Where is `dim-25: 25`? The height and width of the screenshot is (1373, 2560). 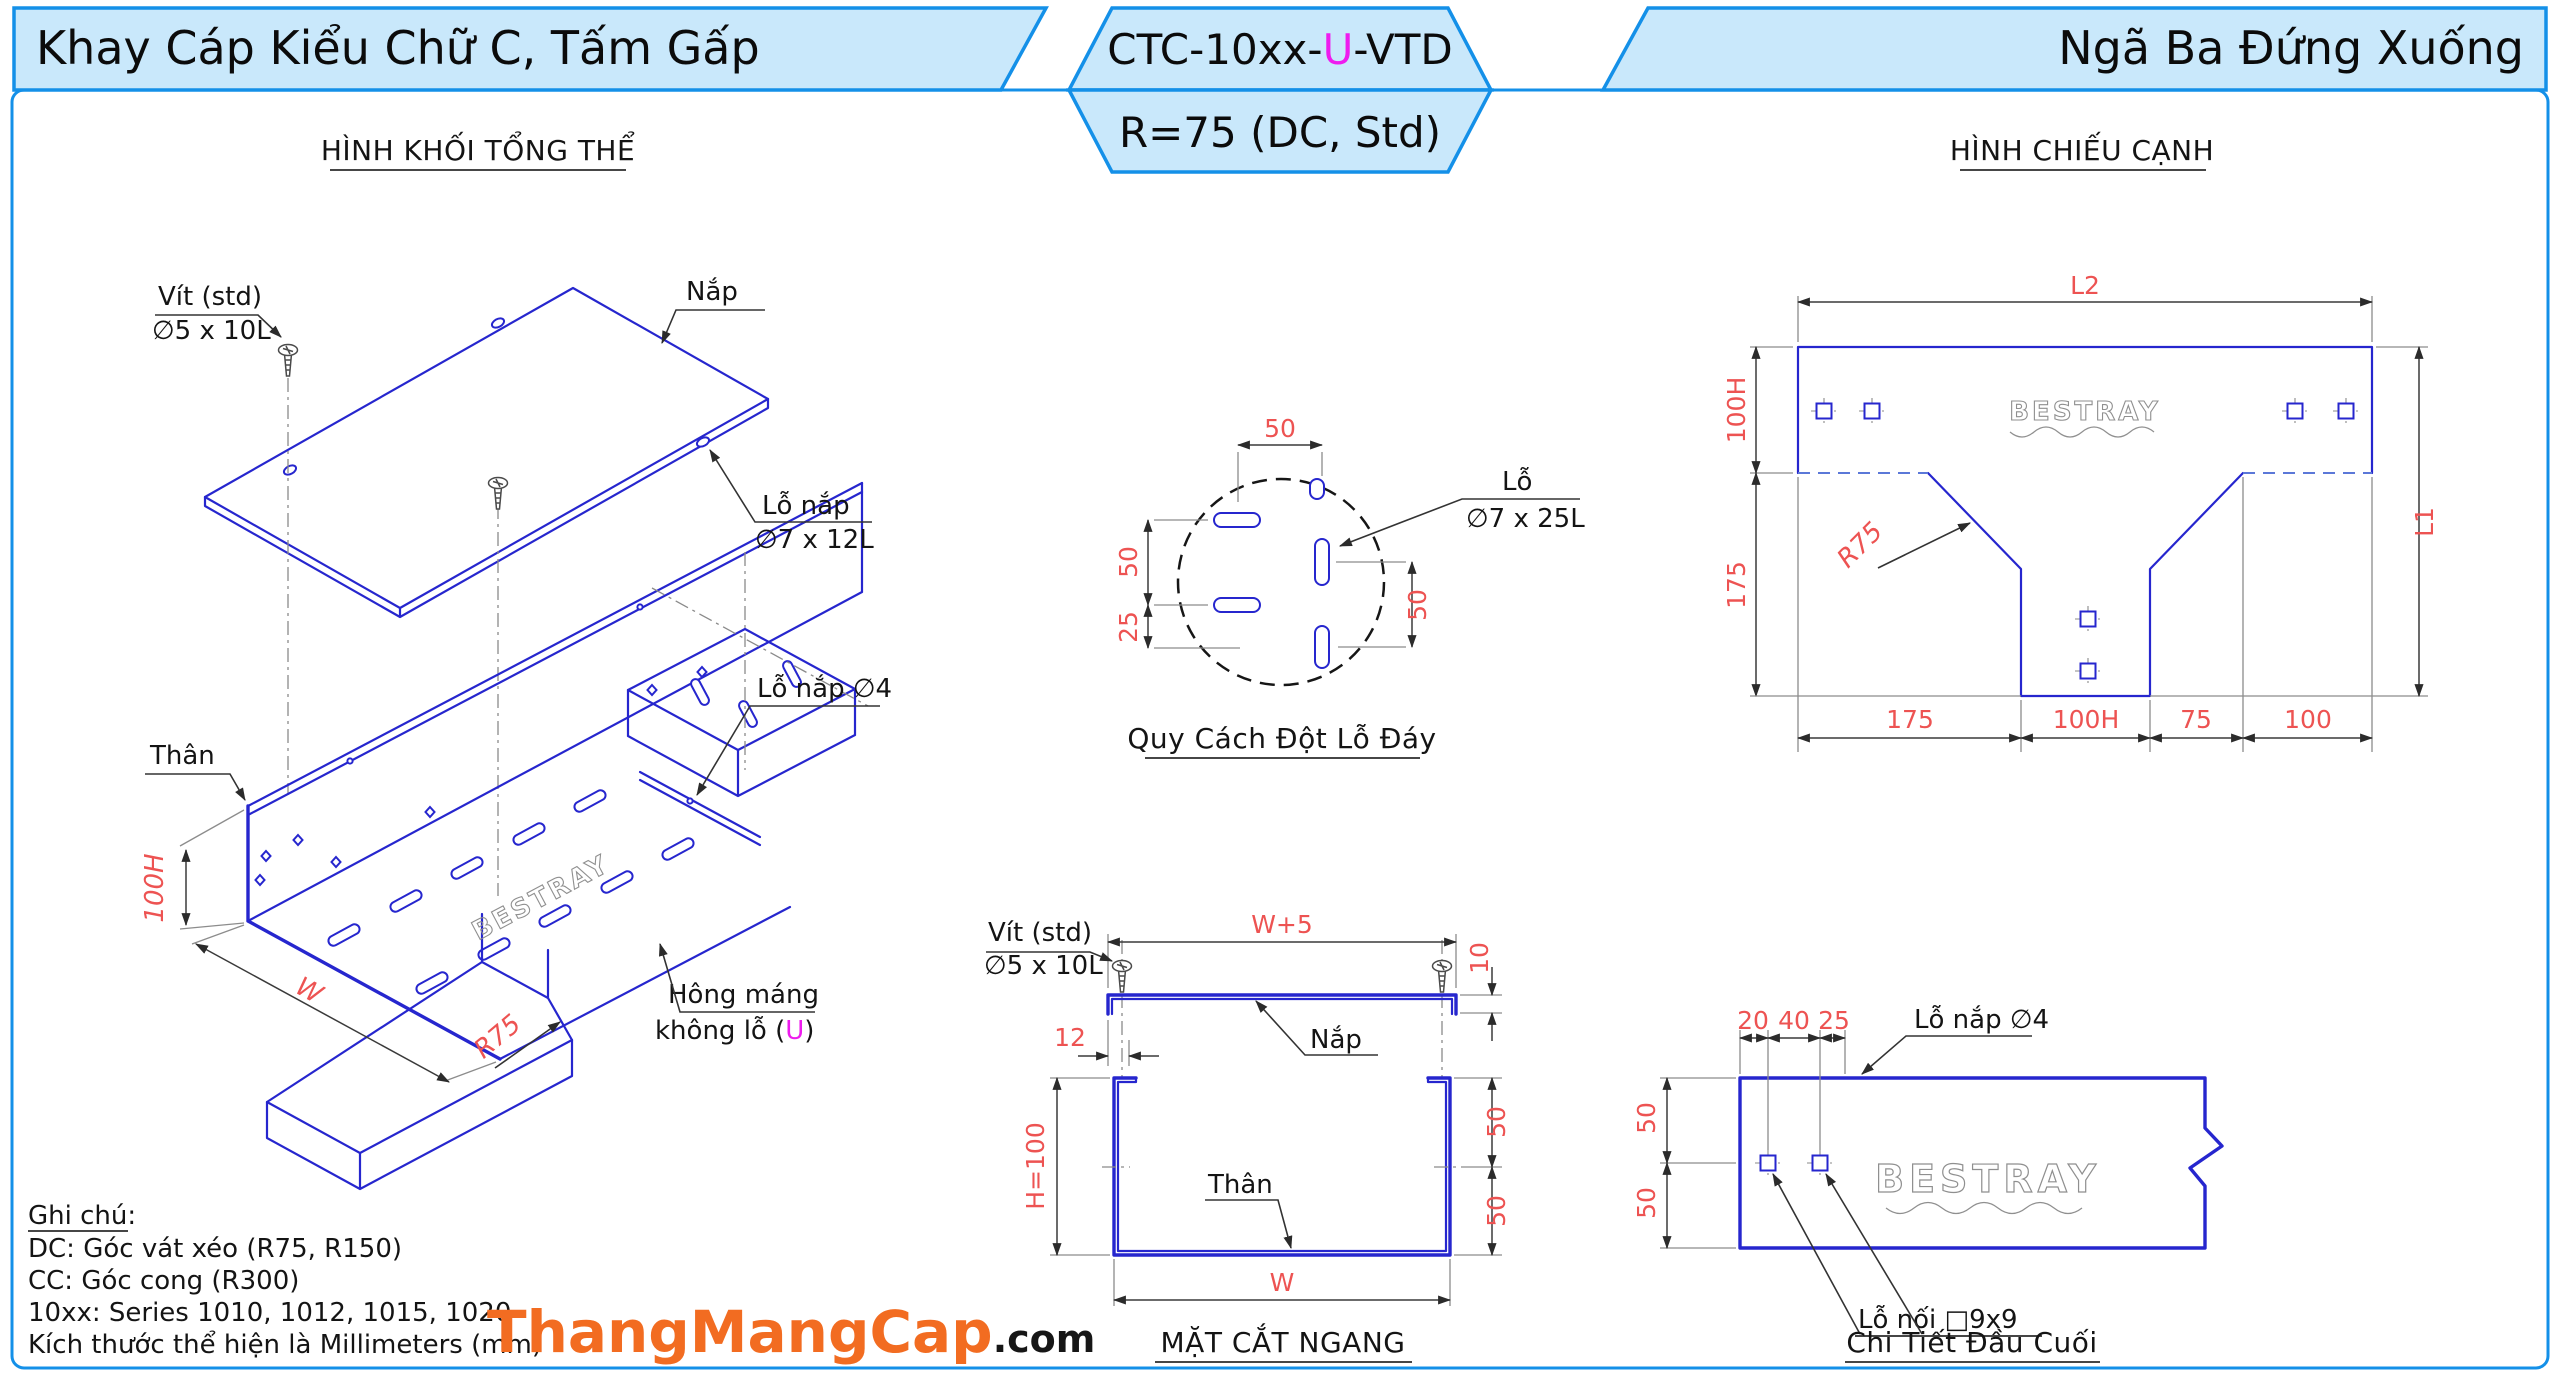
dim-25: 25 is located at coordinates (1834, 1020).